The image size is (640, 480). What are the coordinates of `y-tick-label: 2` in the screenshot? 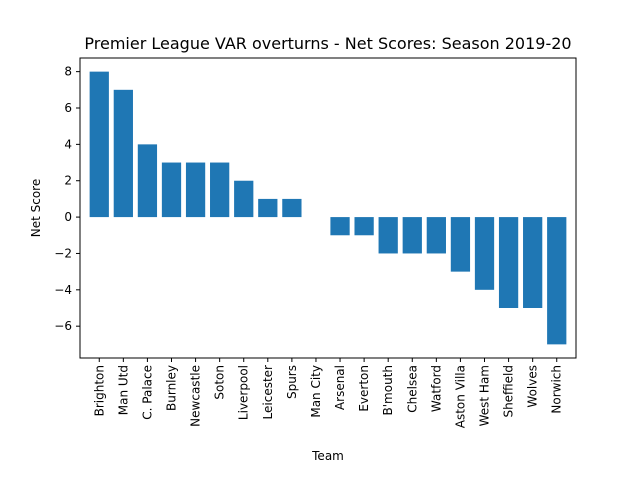 It's located at (68, 181).